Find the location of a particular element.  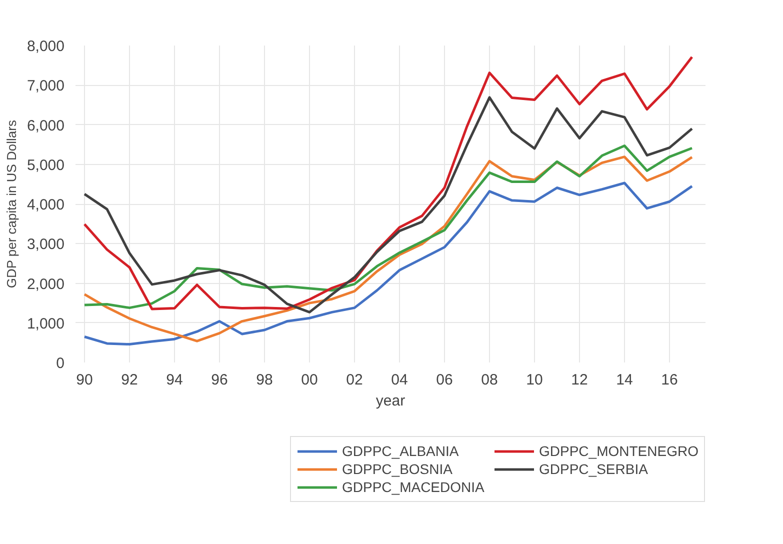

x-tick-label: 02 is located at coordinates (354, 380).